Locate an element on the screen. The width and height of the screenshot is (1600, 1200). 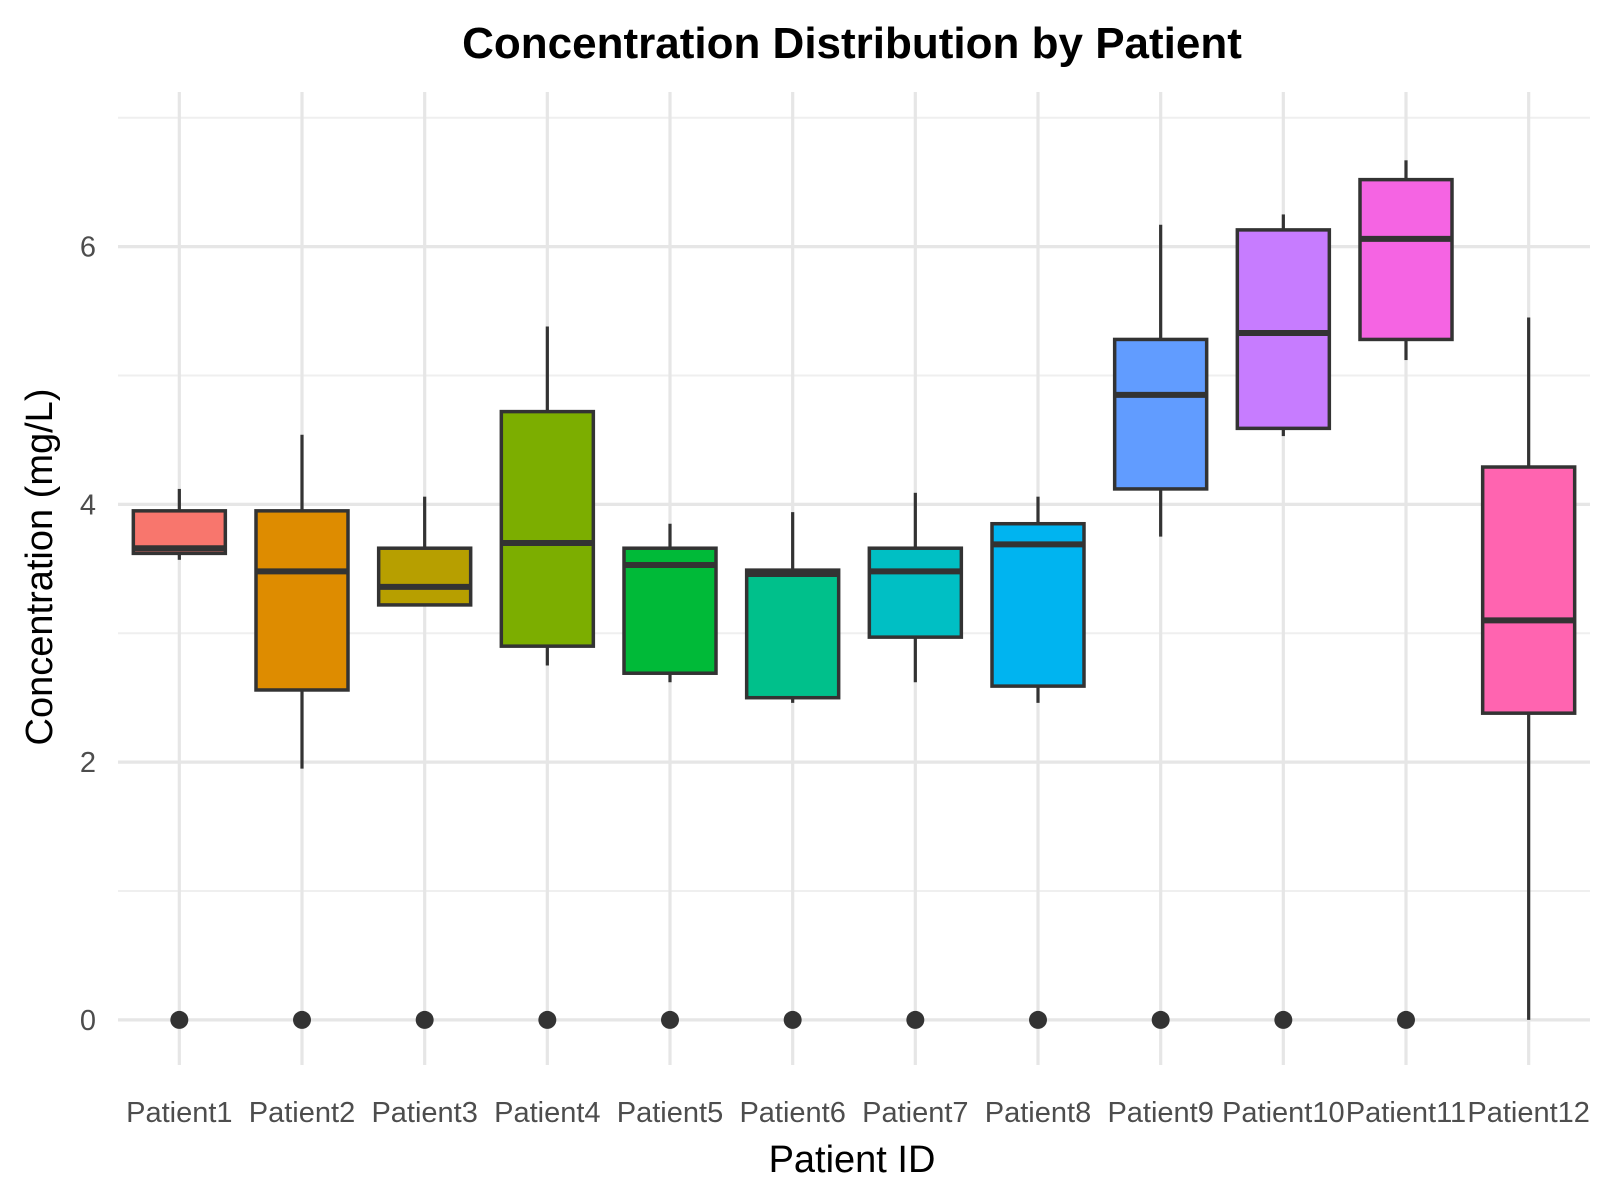
x-tick-label: Patient6 is located at coordinates (792, 1113).